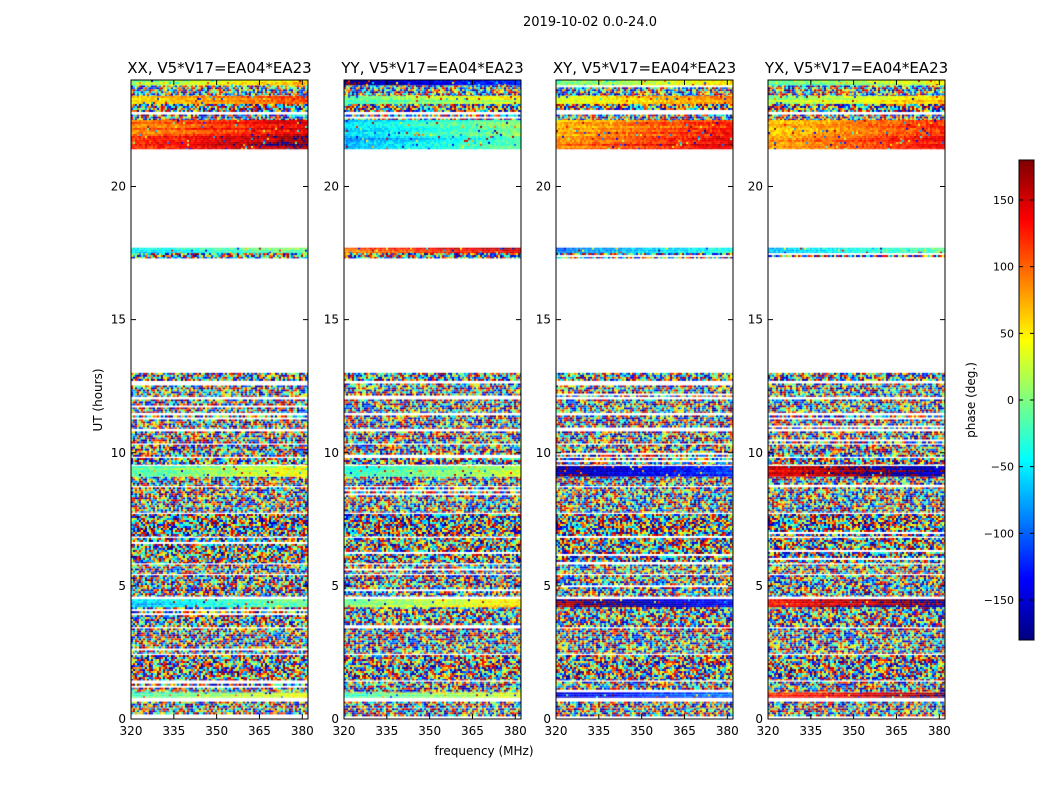  I want to click on y-axis-label: UT (hours), so click(98, 399).